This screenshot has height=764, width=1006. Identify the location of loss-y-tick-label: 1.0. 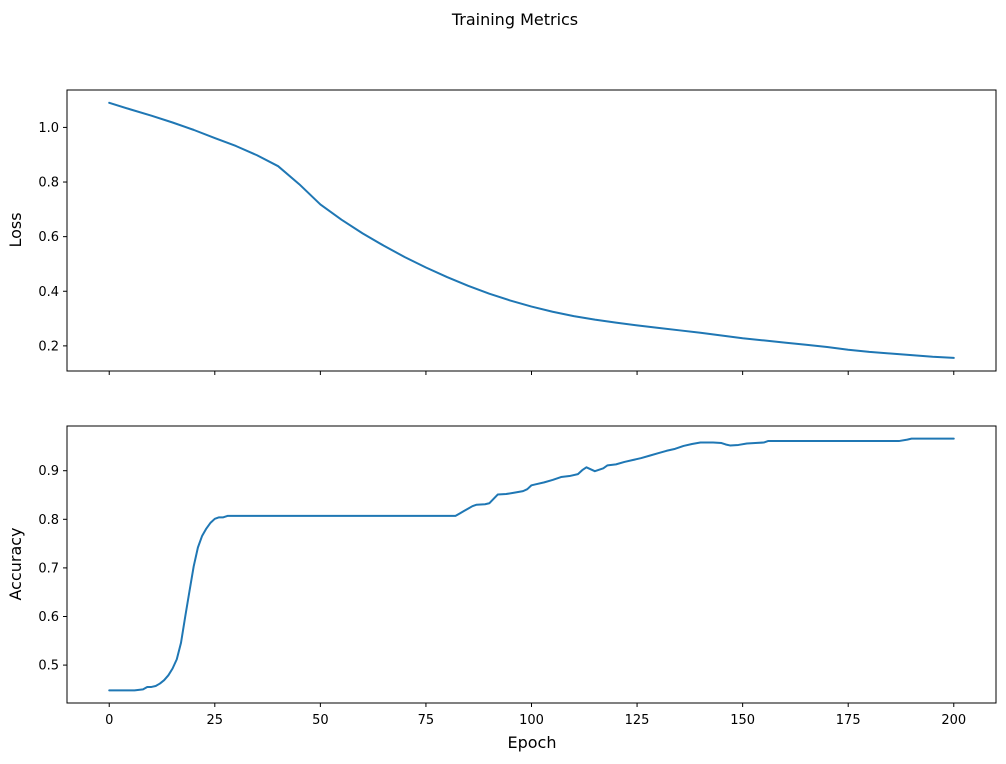
(48, 128).